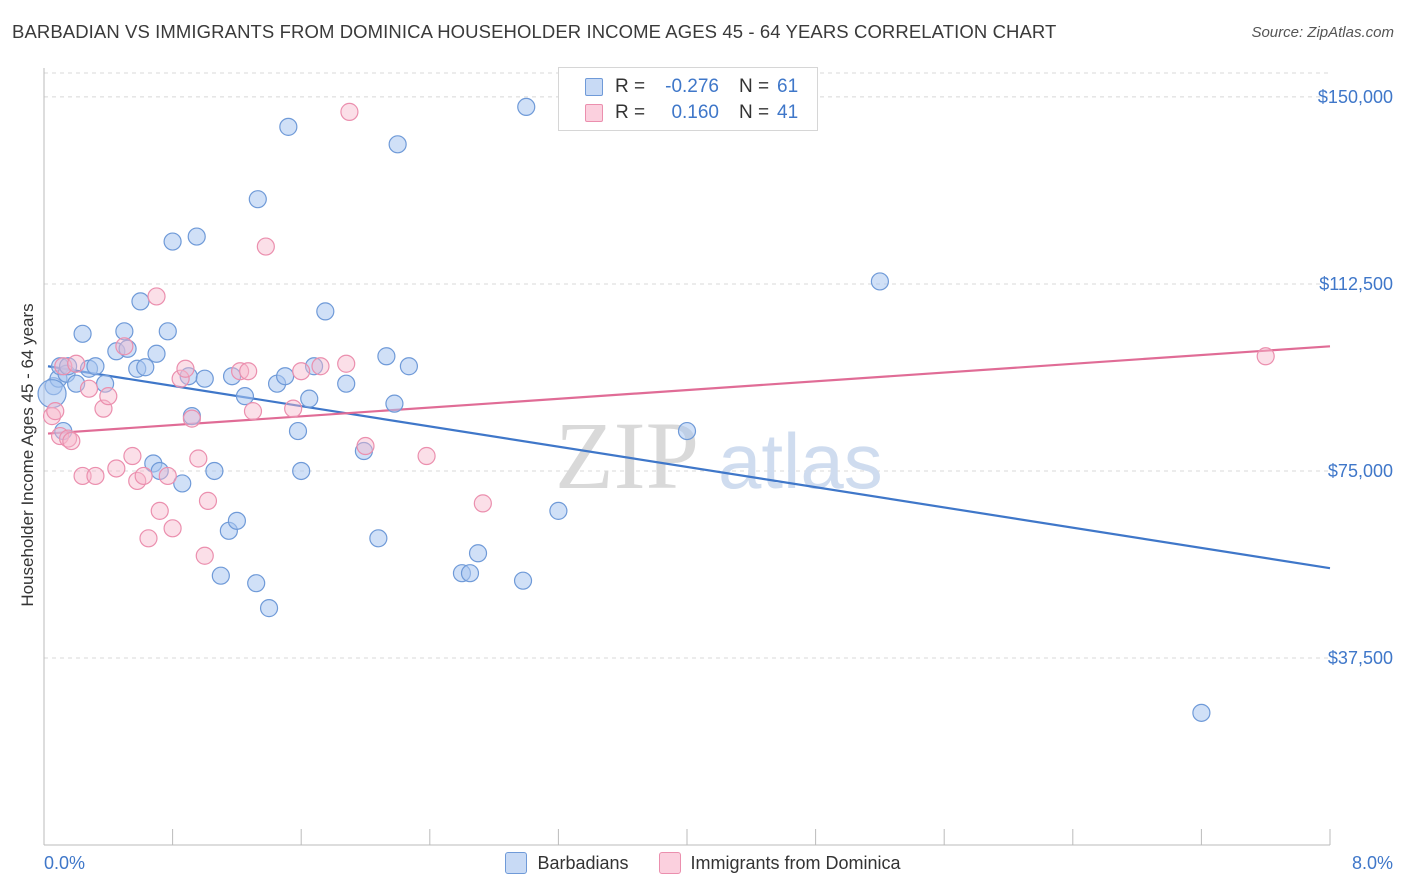  I want to click on legend-row-barbadians: R = -0.276 N = 61, so click(691, 87).